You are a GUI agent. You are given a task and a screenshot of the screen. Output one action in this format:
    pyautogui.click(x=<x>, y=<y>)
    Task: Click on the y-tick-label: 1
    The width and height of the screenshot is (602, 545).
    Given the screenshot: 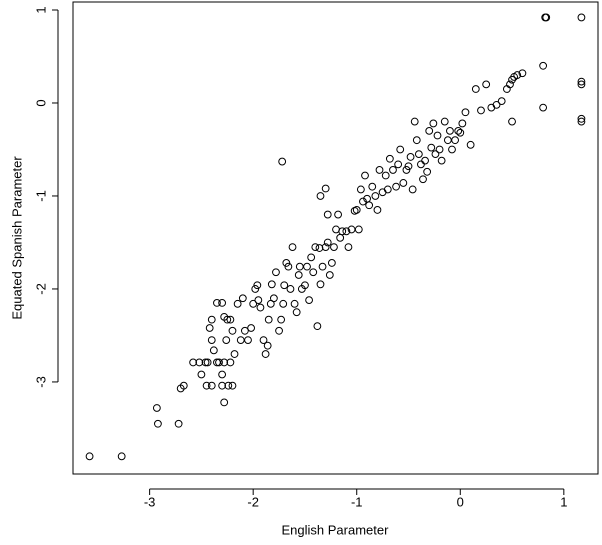 What is the action you would take?
    pyautogui.click(x=40, y=9)
    